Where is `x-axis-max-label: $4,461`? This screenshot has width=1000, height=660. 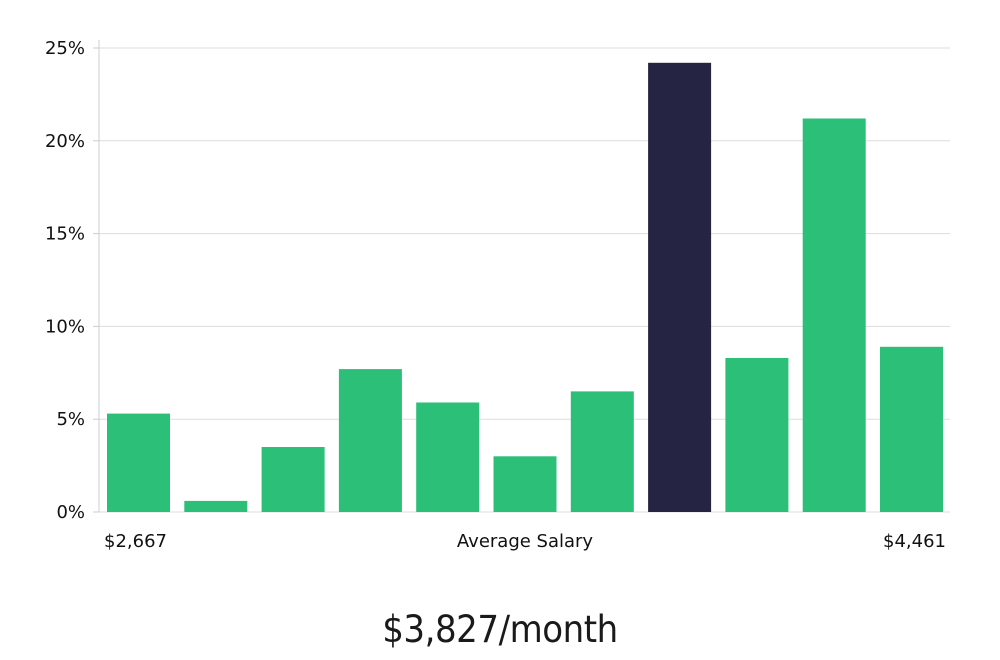 x-axis-max-label: $4,461 is located at coordinates (914, 541).